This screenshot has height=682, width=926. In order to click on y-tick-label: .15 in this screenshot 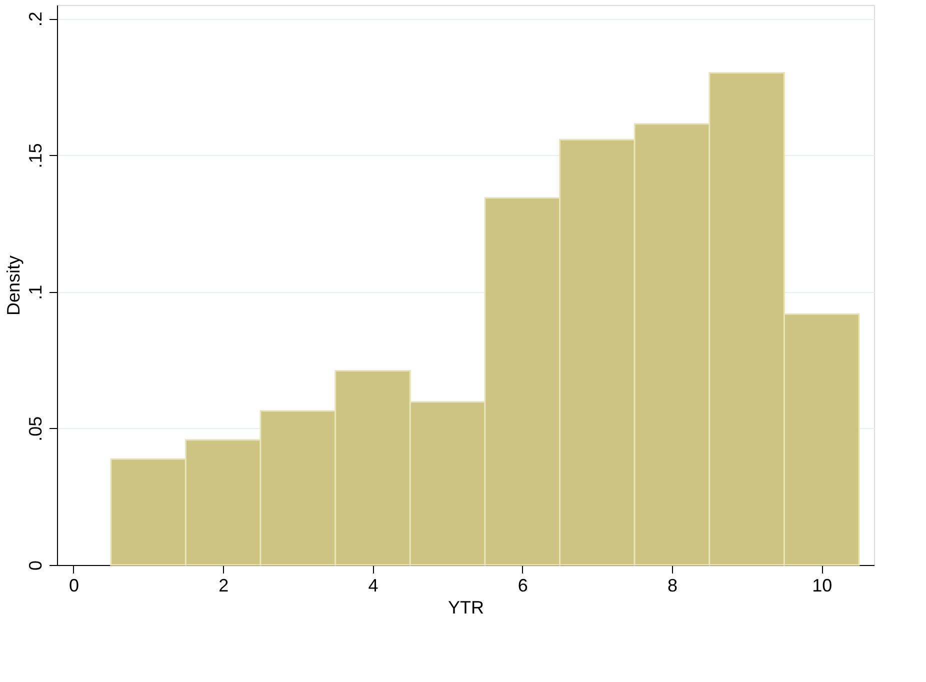, I will do `click(36, 155)`.